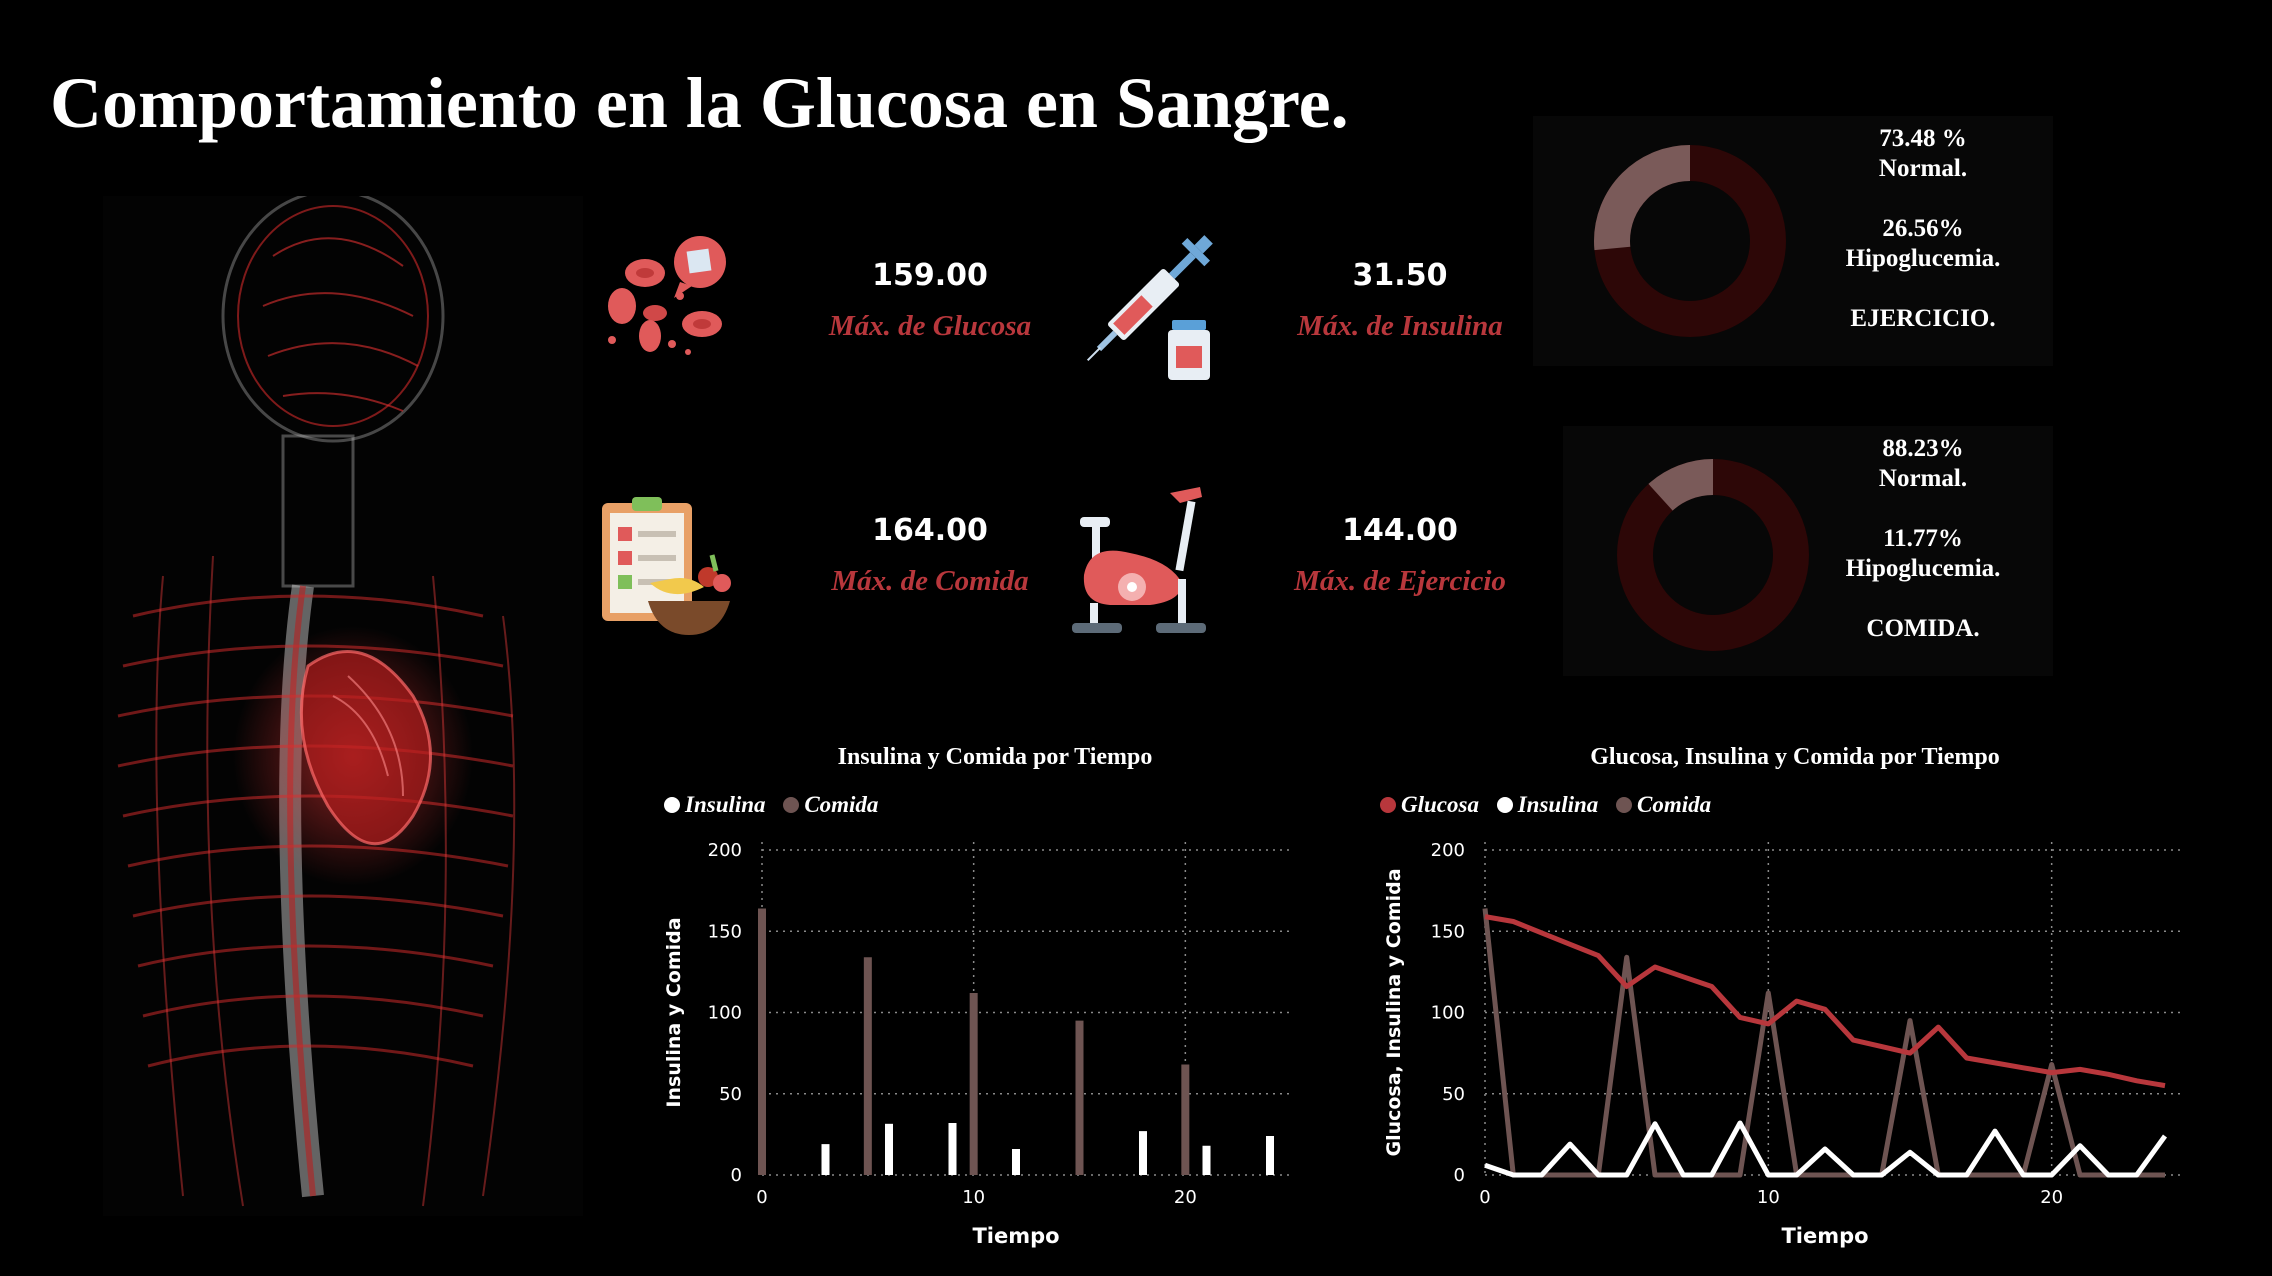  I want to click on donut-chart-ejercicio, so click(1690, 241).